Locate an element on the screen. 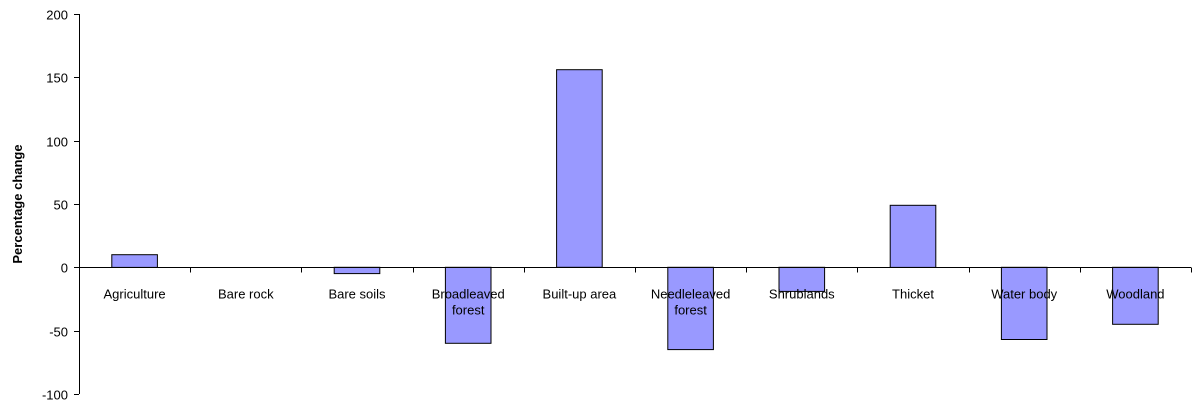  x-category-label: Shrublands is located at coordinates (802, 294).